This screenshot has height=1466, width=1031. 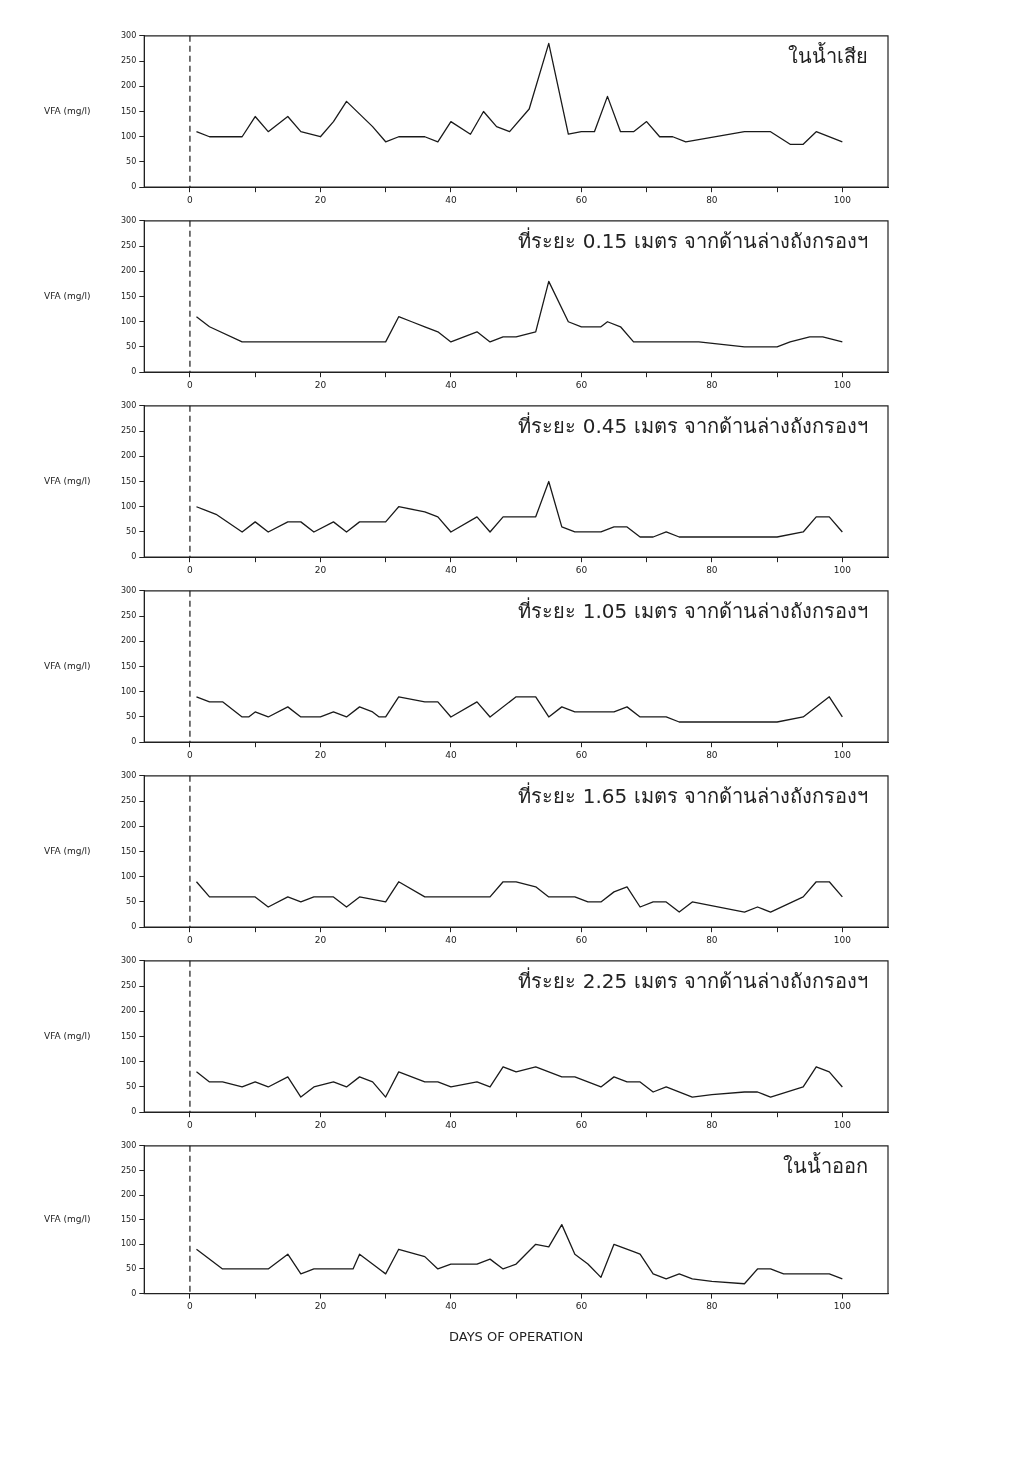 I want to click on annotation: ที่ระยะ 1.65 เมตร จากด้านล่างถังกรองฯ, so click(x=693, y=795).